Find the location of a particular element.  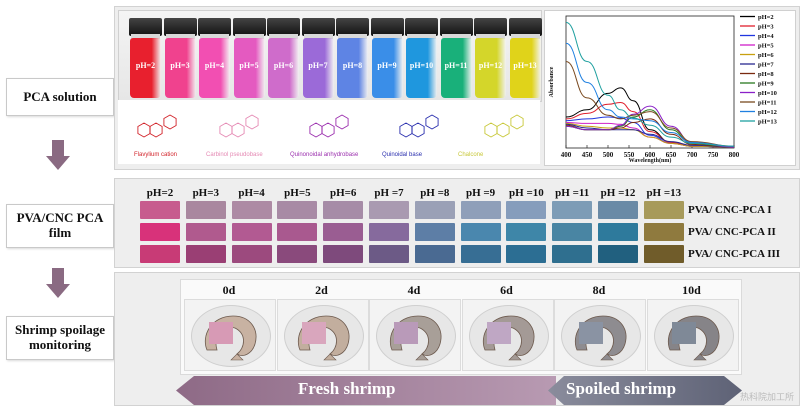

film-ph-label: pH =12 is located at coordinates (618, 193).